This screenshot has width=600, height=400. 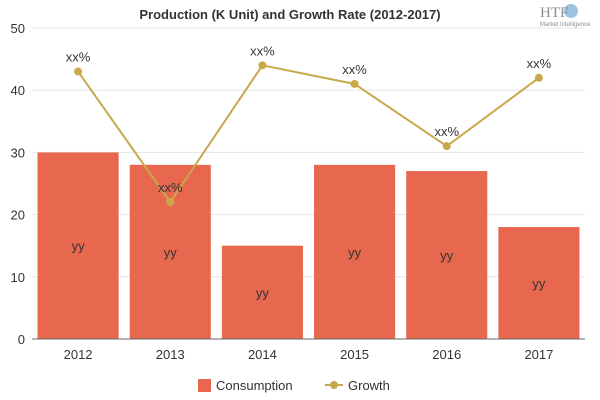 I want to click on legend-swatch-consumption, so click(x=204, y=385).